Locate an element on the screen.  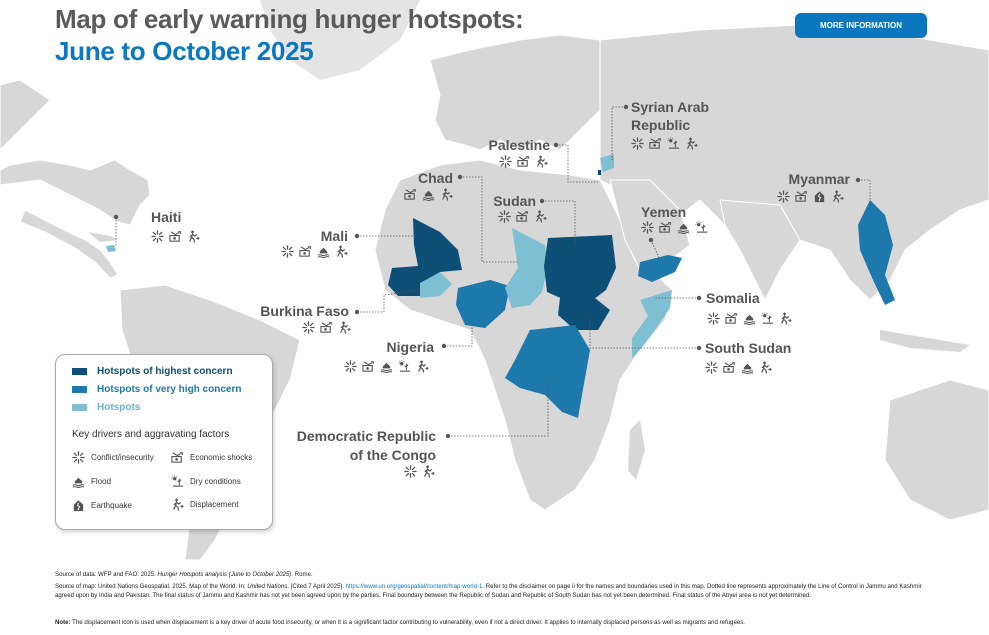
label-nigeria: Nigeria is located at coordinates (410, 347).